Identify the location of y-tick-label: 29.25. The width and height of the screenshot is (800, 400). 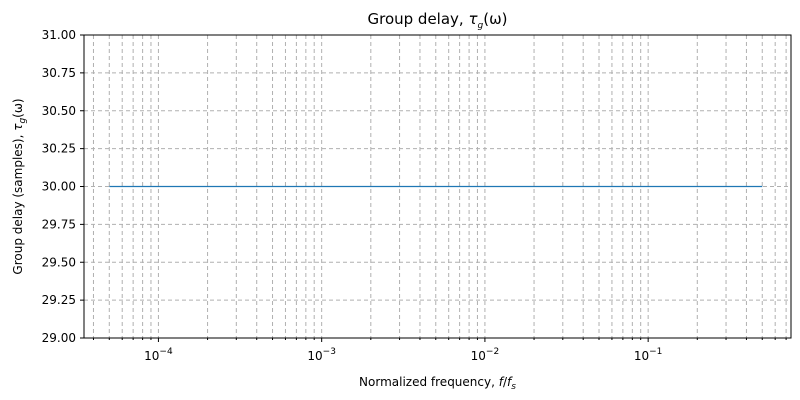
(59, 300).